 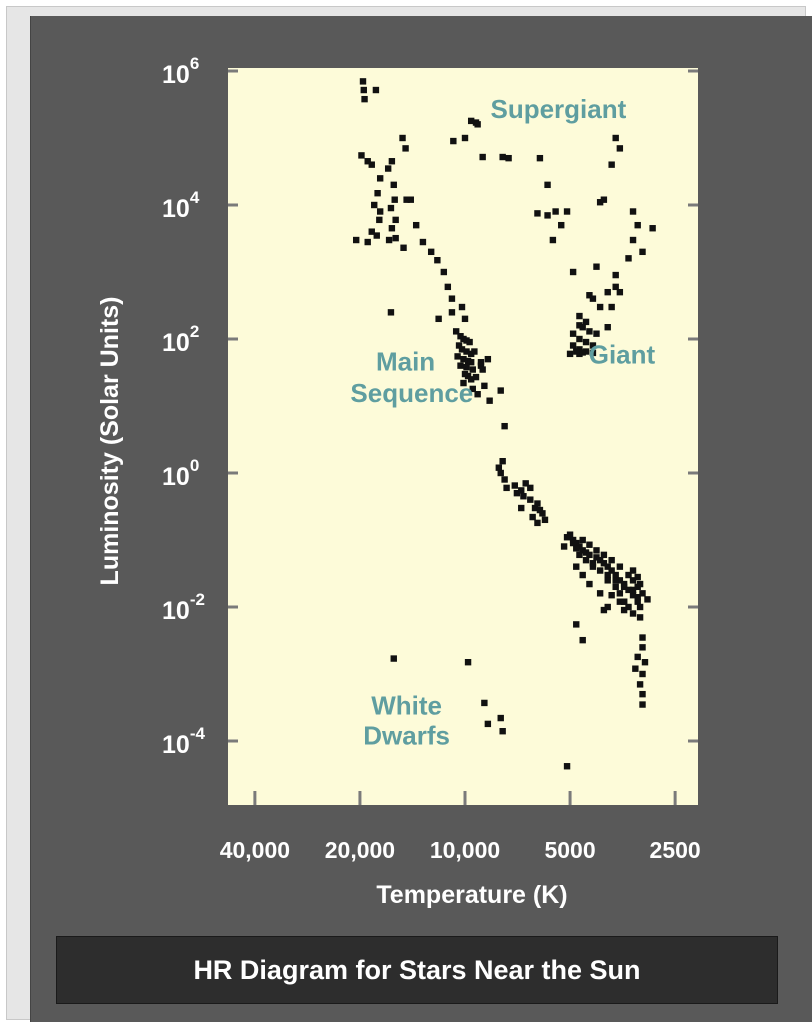 What do you see at coordinates (180, 339) in the screenshot?
I see `y-tick-label-2: 10²` at bounding box center [180, 339].